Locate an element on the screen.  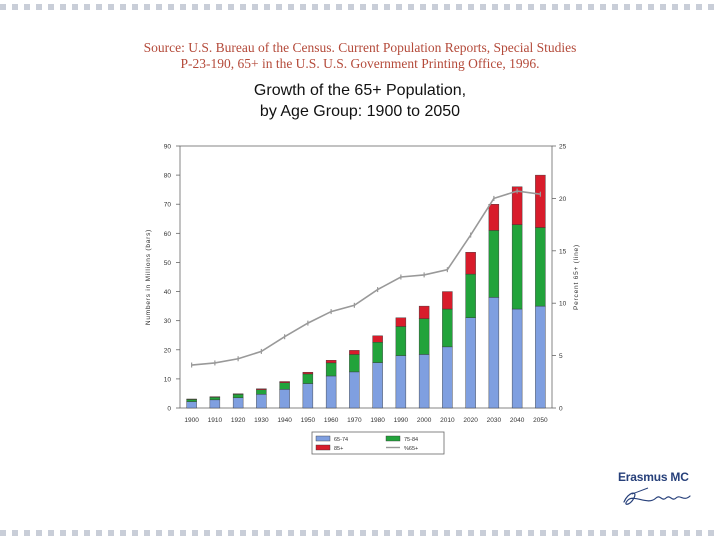
y-tick-label: 60 is located at coordinates (168, 234).